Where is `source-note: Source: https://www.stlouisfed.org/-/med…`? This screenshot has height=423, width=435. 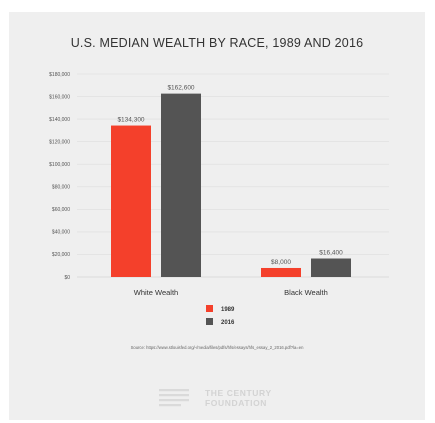 source-note: Source: https://www.stlouisfed.org/-/med… is located at coordinates (218, 347).